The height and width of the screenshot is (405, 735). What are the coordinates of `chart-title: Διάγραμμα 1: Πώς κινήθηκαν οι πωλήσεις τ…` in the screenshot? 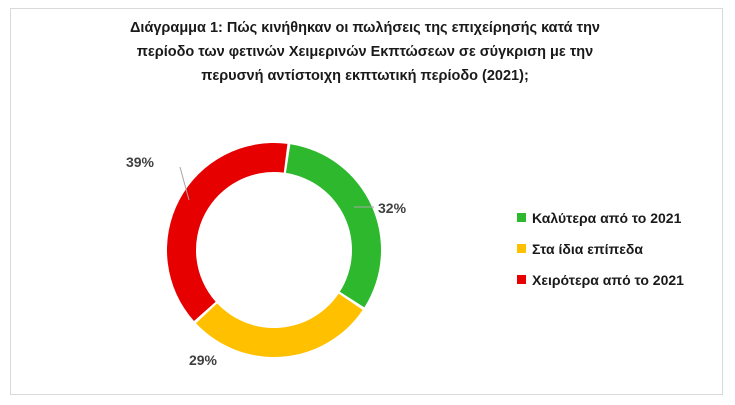 It's located at (365, 52).